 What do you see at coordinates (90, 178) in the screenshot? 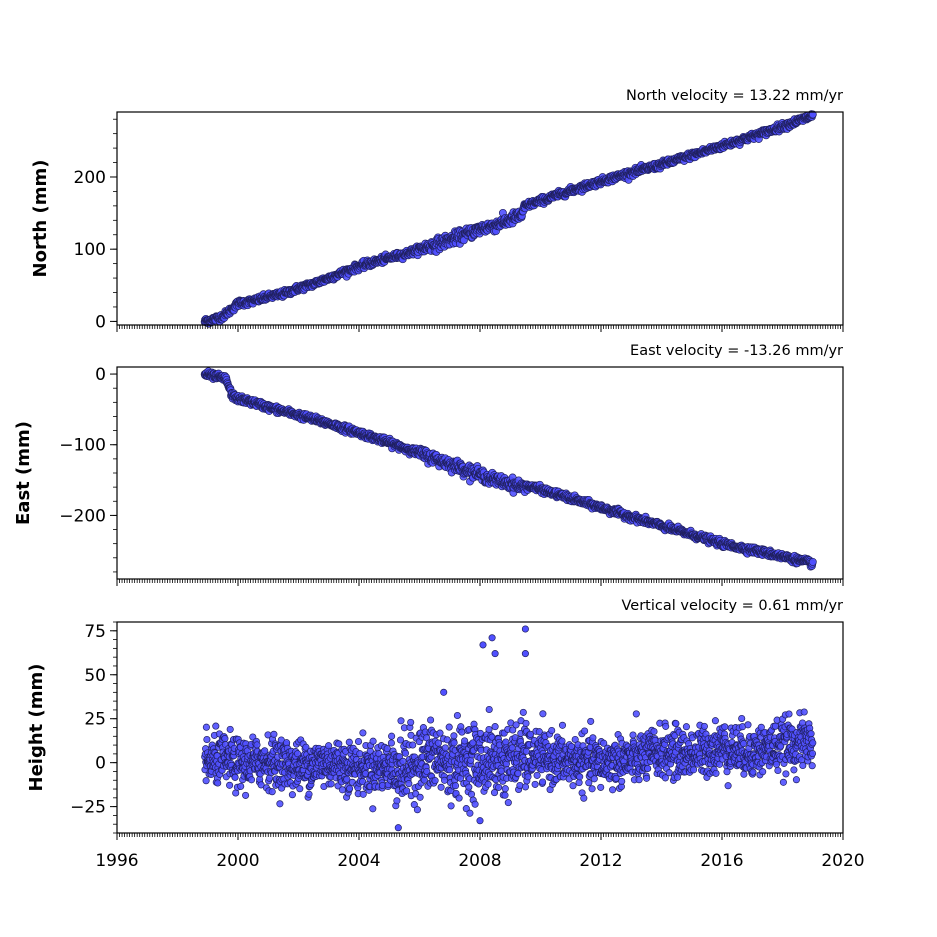
I see `y-tick-label: 200` at bounding box center [90, 178].